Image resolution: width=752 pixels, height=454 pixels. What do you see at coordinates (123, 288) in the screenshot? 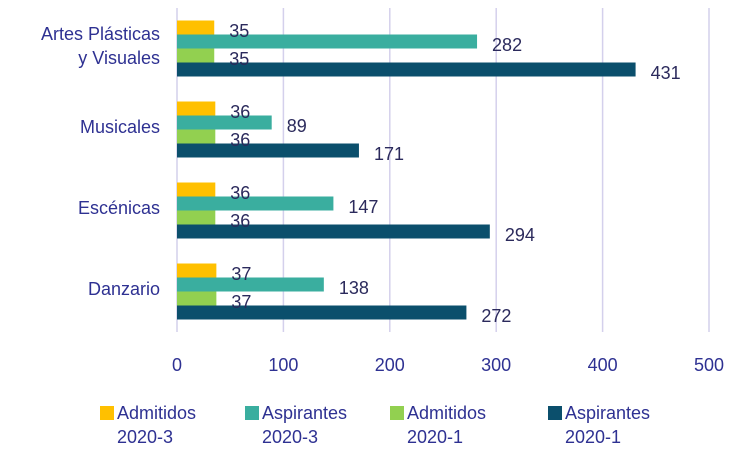
I see `y-tick-label: Danzario` at bounding box center [123, 288].